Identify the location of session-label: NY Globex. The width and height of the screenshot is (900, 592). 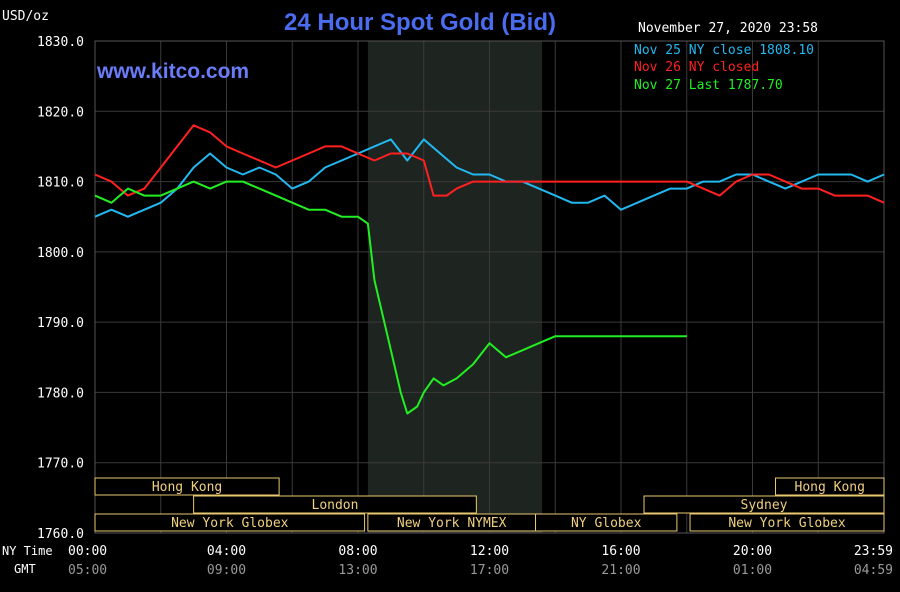
(606, 523).